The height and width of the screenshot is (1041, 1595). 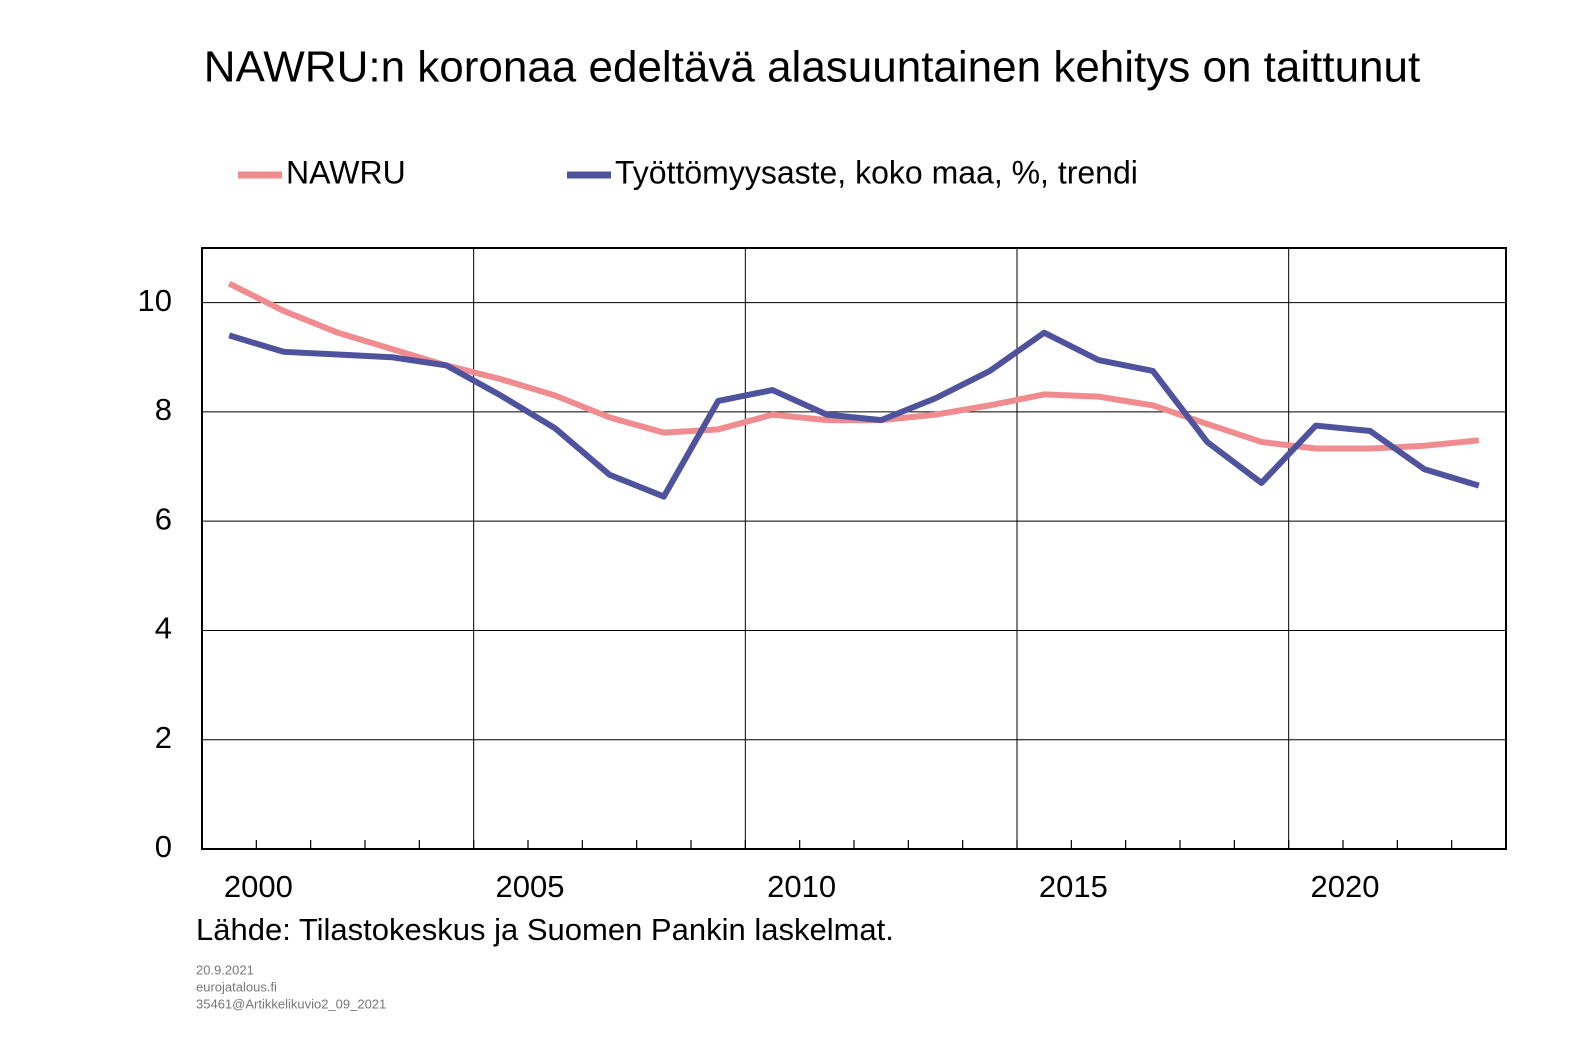 What do you see at coordinates (801, 886) in the screenshot?
I see `x-tick-label: 2010` at bounding box center [801, 886].